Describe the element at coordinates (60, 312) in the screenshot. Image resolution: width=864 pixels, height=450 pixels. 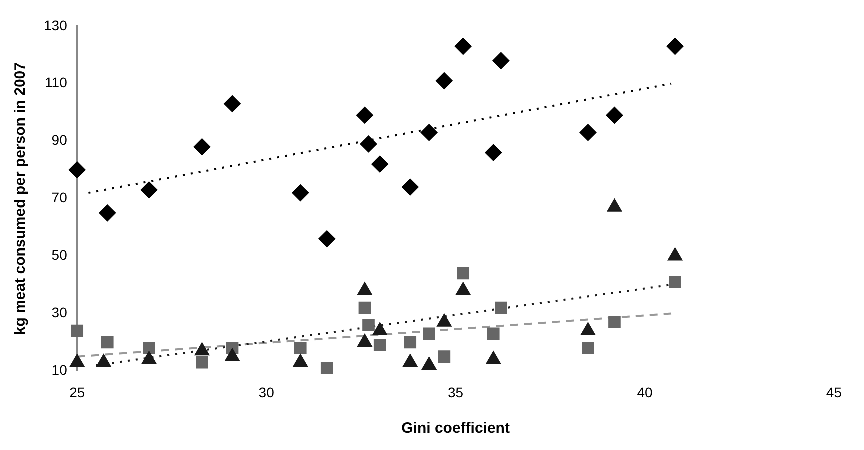
I see `y-tick-label: 30` at that location.